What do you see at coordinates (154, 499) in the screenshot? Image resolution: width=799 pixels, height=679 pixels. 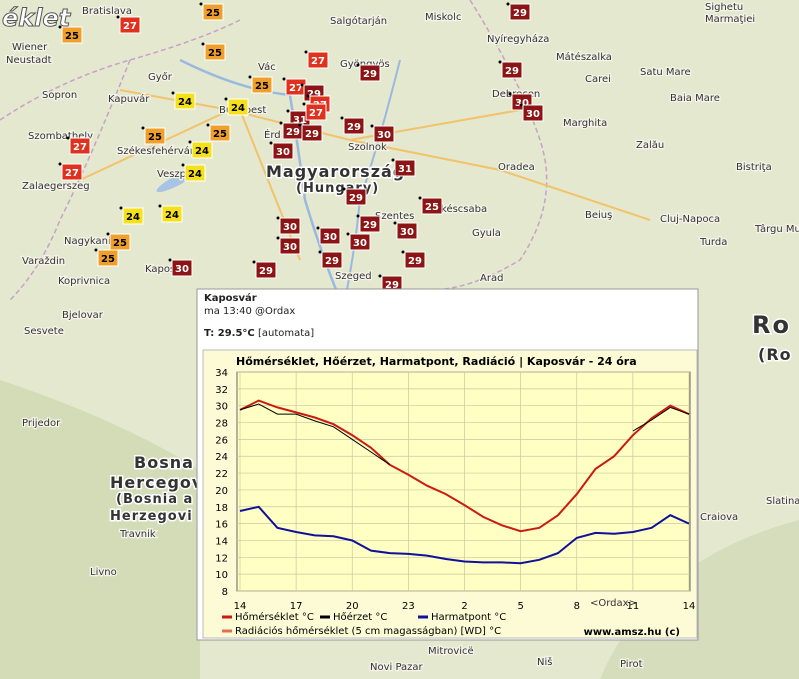 I see `place-label: (Bosnia a` at bounding box center [154, 499].